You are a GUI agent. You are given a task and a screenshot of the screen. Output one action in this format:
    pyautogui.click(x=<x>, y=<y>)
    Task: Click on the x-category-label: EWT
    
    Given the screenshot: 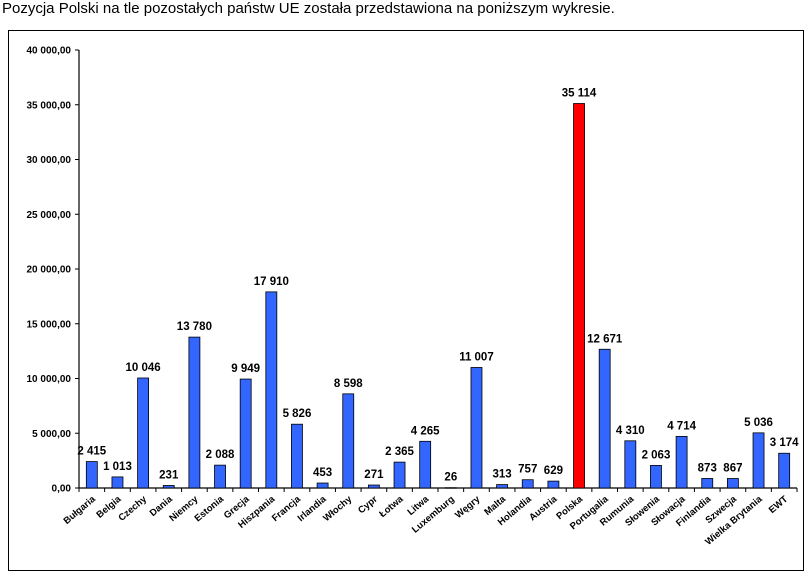 What is the action you would take?
    pyautogui.click(x=778, y=505)
    